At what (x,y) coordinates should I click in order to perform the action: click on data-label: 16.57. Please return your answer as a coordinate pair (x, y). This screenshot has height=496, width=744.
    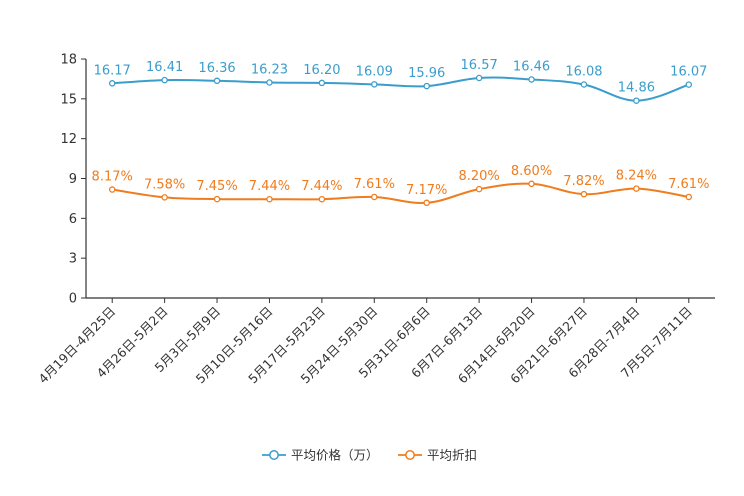
    Looking at the image, I should click on (479, 65).